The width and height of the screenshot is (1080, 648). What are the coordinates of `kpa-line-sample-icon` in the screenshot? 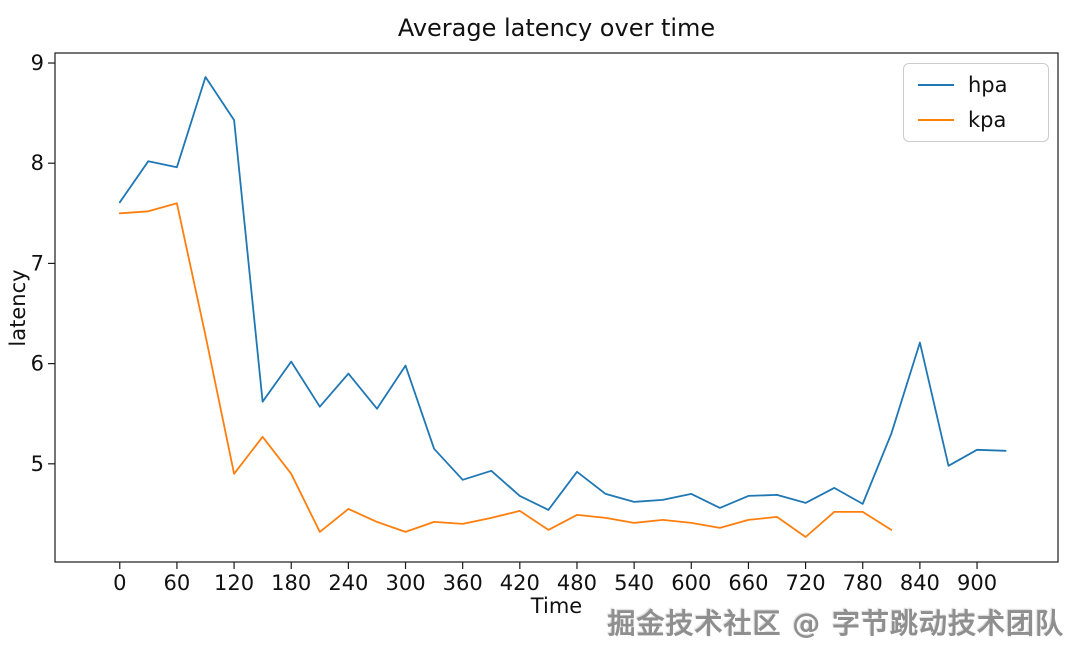 It's located at (936, 120).